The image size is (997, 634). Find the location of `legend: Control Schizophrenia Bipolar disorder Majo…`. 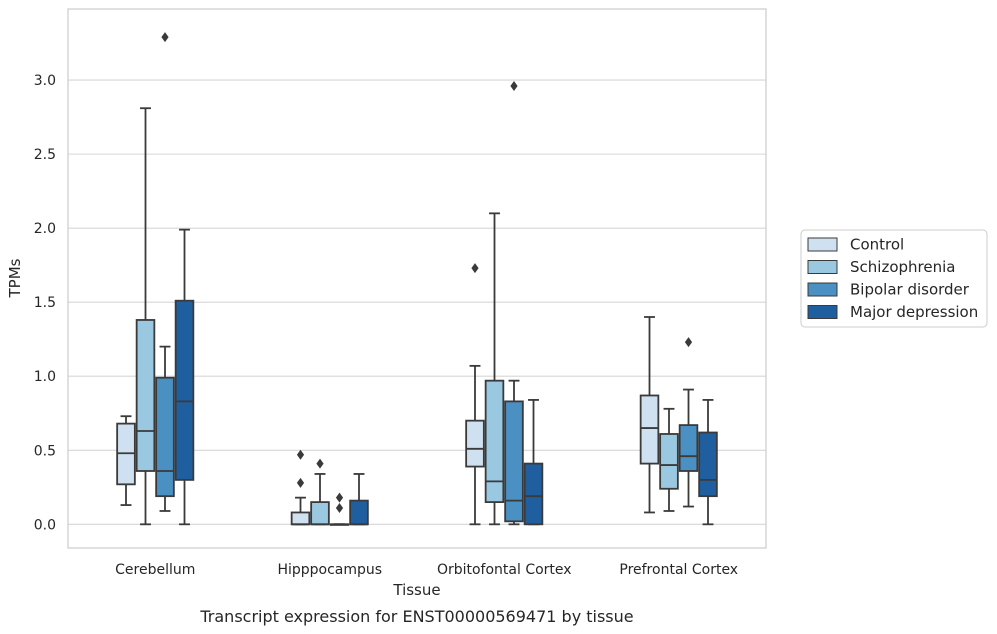

legend: Control Schizophrenia Bipolar disorder Majo… is located at coordinates (894, 278).